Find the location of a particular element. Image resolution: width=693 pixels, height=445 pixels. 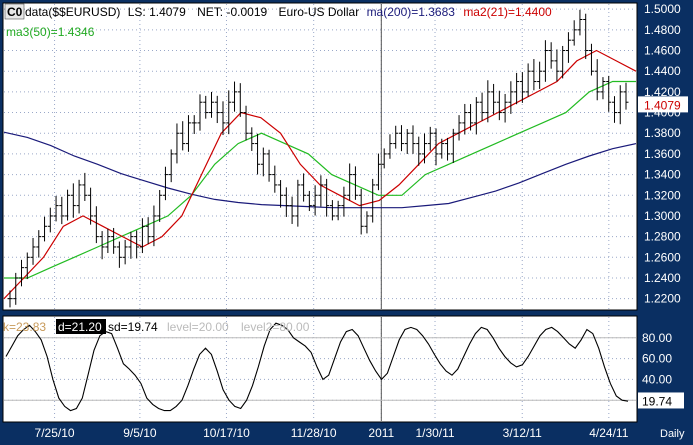

price-tick-label: 1.3000 is located at coordinates (662, 216).